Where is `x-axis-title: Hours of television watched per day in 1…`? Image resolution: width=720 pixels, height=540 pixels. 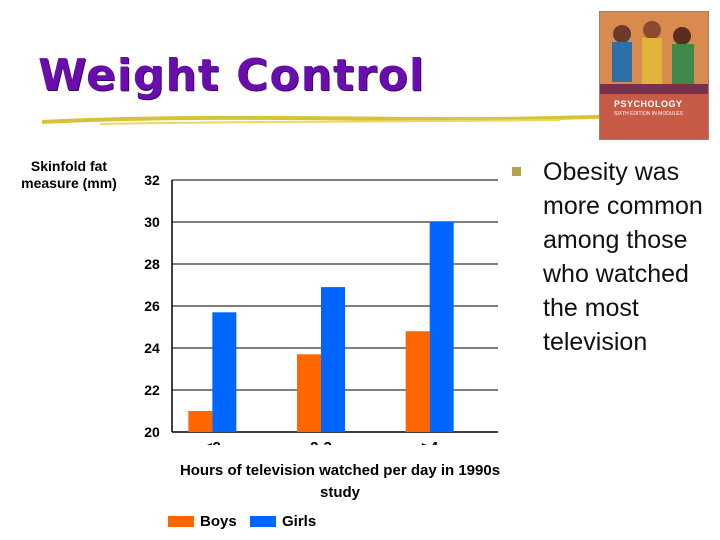
x-axis-title: Hours of television watched per day in 1… is located at coordinates (340, 481).